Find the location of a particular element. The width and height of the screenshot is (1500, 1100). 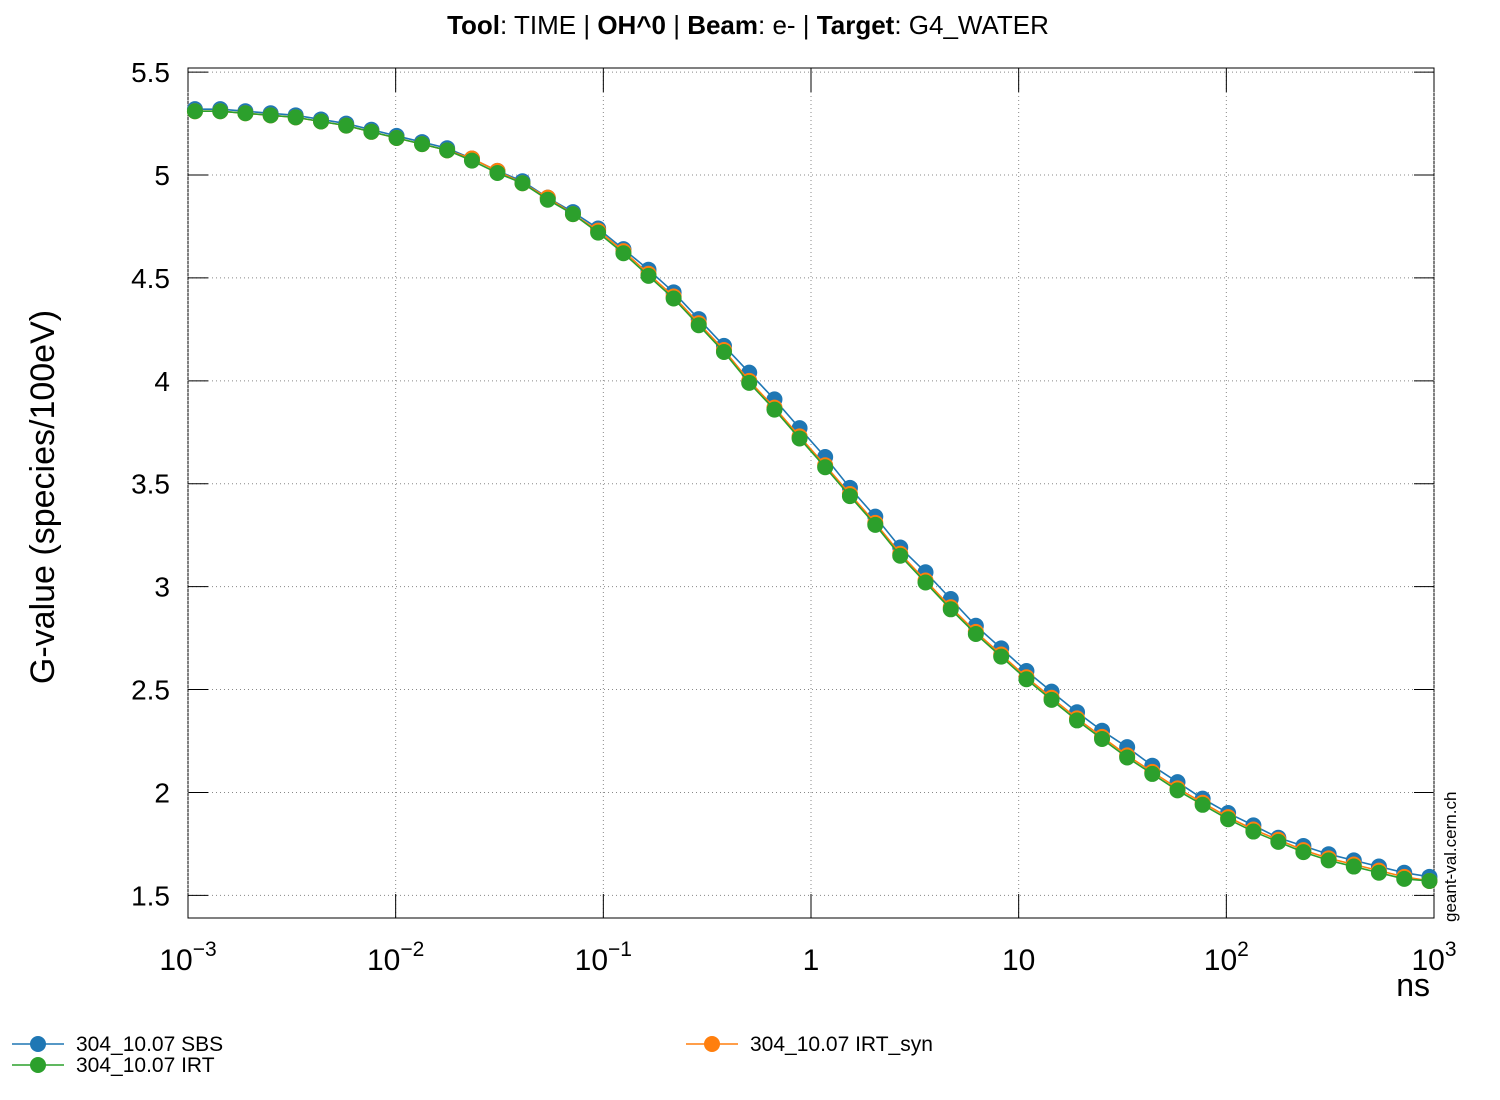

legend-label: 304_10.07 SBS is located at coordinates (149, 1044).